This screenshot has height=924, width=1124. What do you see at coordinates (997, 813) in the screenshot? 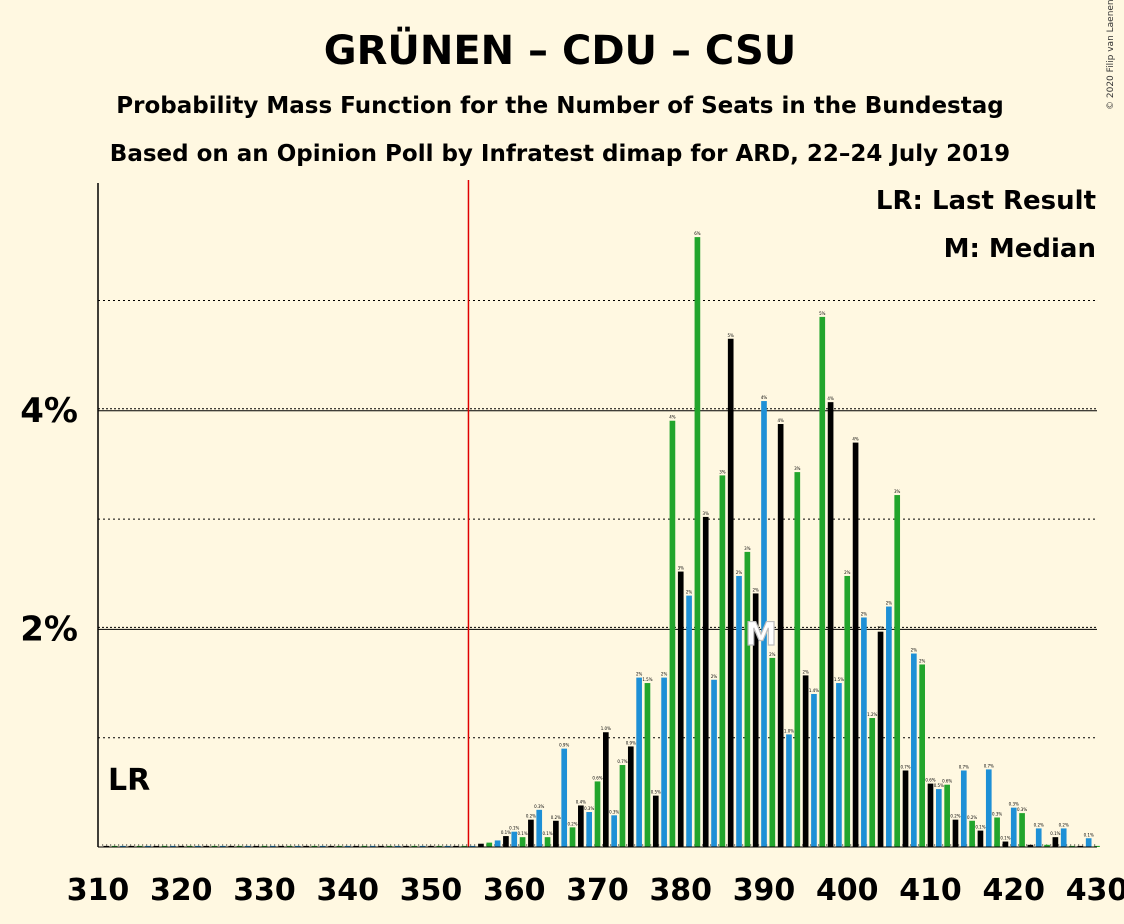
I see `bar-label-418: 0.3%` at bounding box center [997, 813].